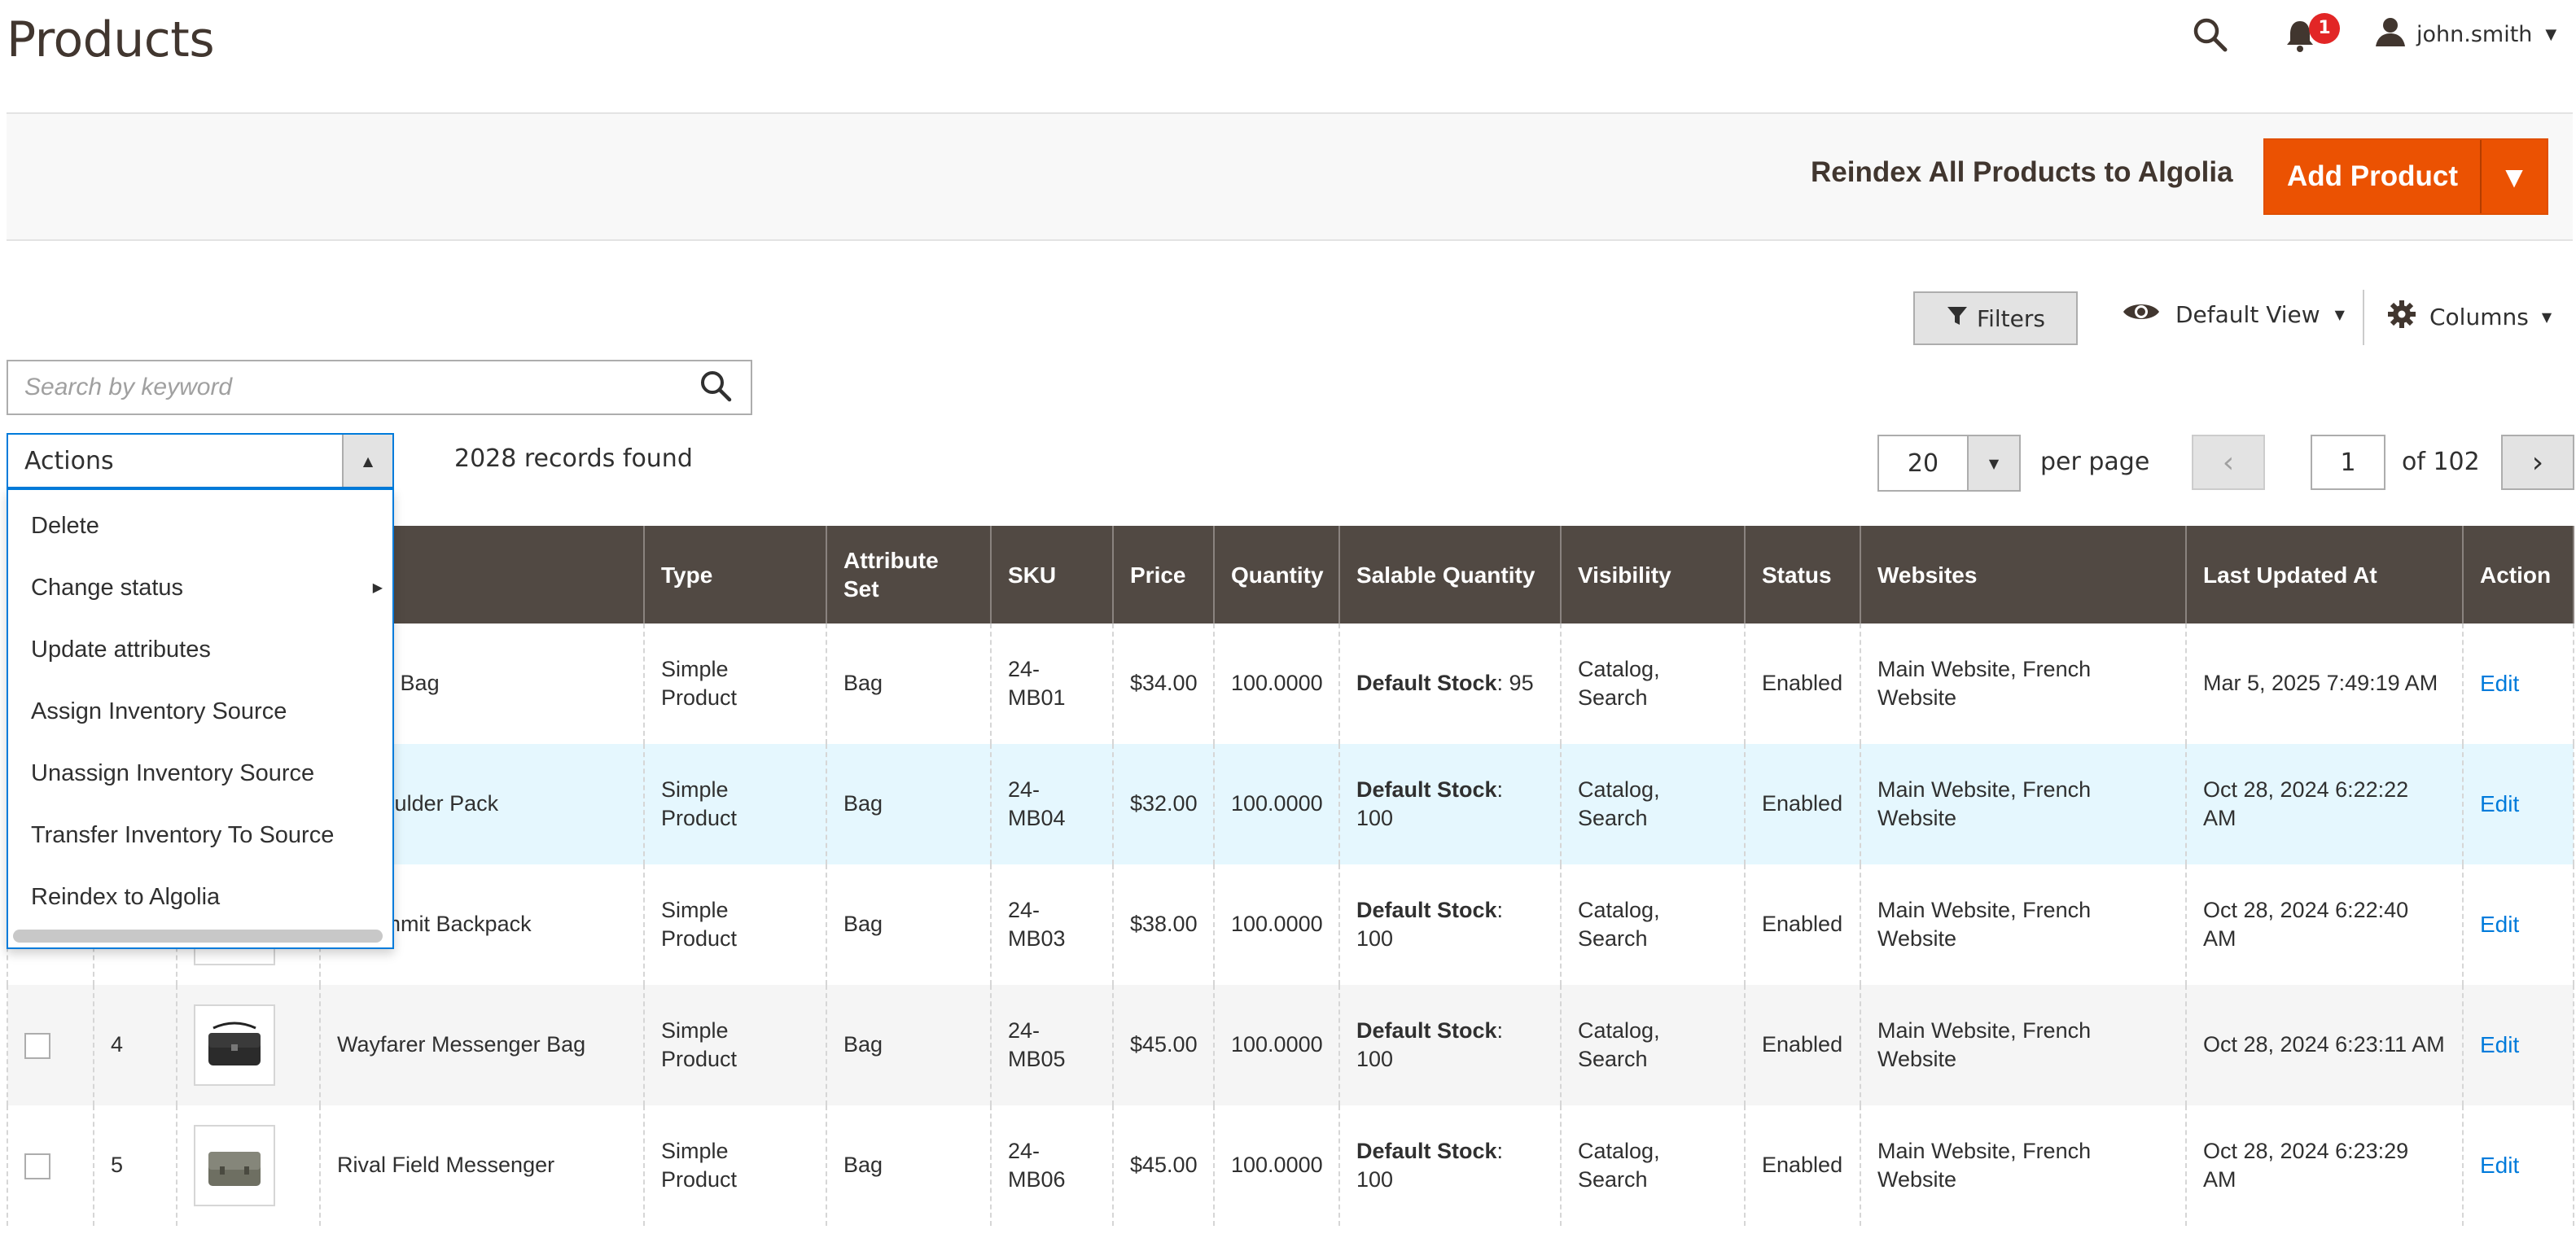 Image resolution: width=2576 pixels, height=1247 pixels. I want to click on columns-selector: Columns ▼, so click(2469, 318).